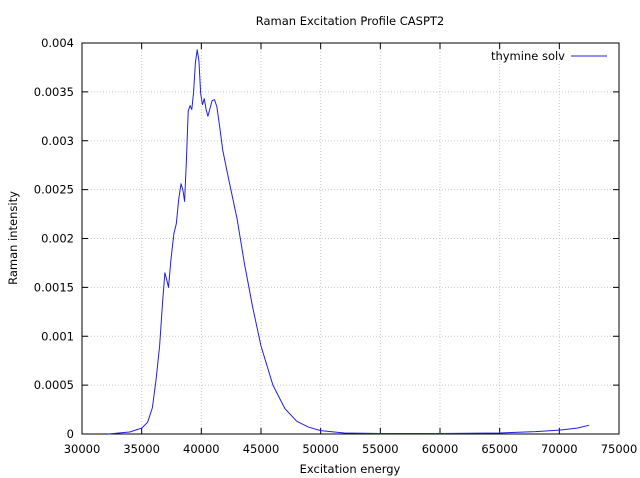  Describe the element at coordinates (54, 190) in the screenshot. I see `y-tick-label: 0.0025` at that location.